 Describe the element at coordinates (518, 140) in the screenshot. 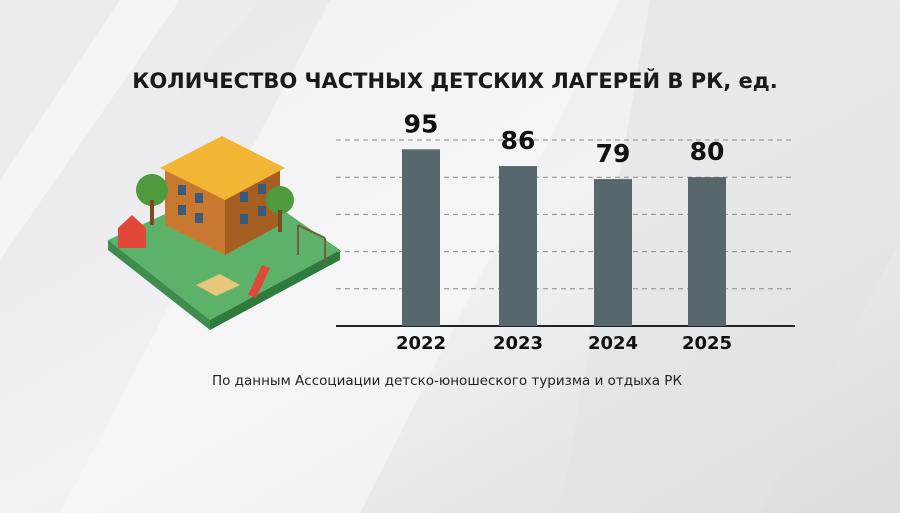

I see `value-label: 86` at that location.